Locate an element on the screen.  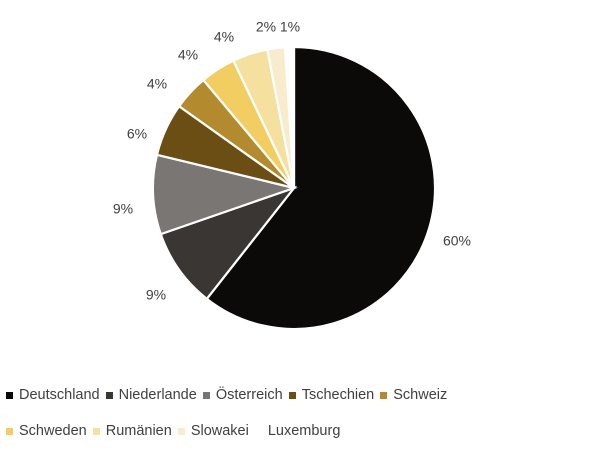
legend-item: Rumänien is located at coordinates (132, 431).